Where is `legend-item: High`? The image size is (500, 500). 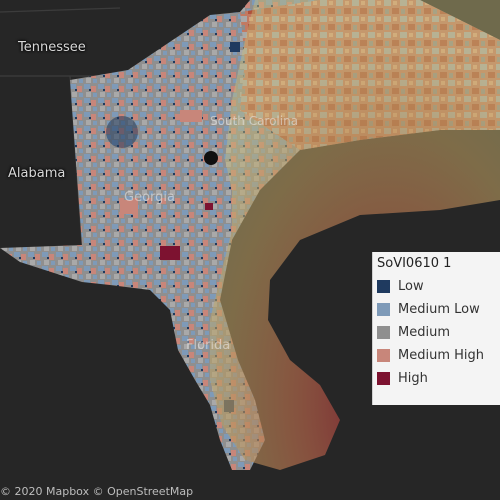 legend-item: High is located at coordinates (438, 378).